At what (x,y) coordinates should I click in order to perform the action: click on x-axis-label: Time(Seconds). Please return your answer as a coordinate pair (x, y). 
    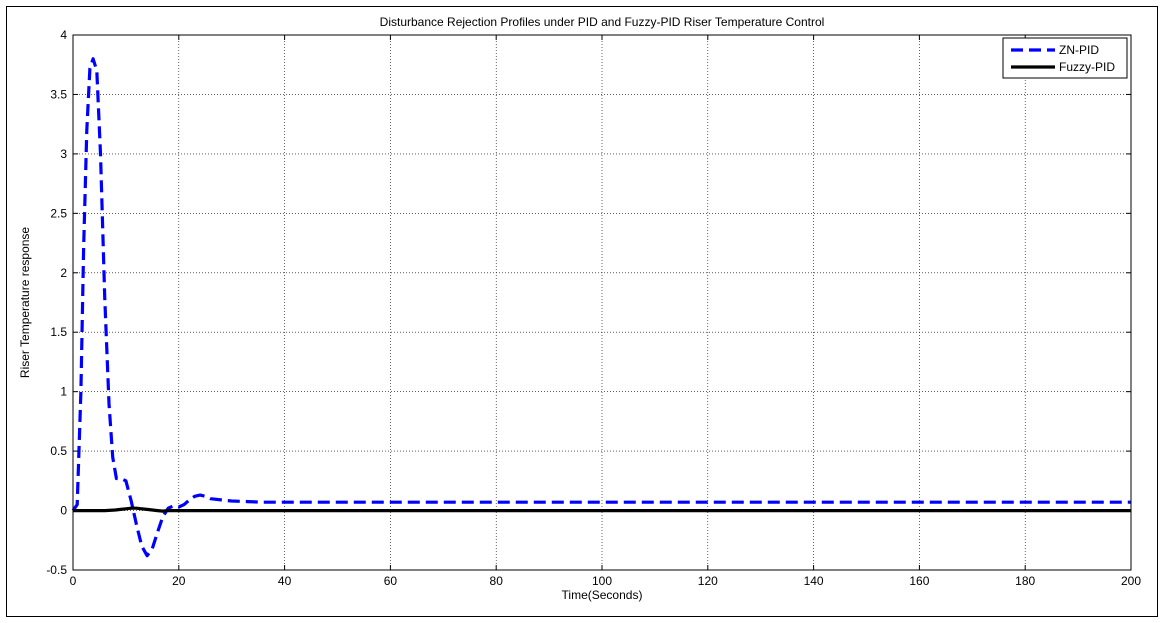
    Looking at the image, I should click on (602, 595).